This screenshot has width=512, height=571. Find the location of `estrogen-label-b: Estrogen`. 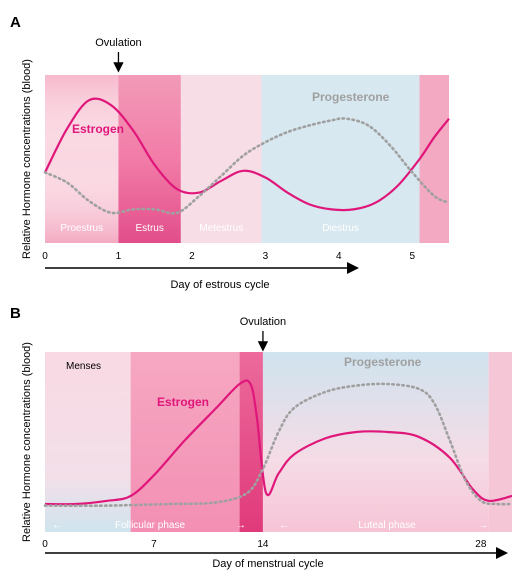

estrogen-label-b: Estrogen is located at coordinates (183, 402).